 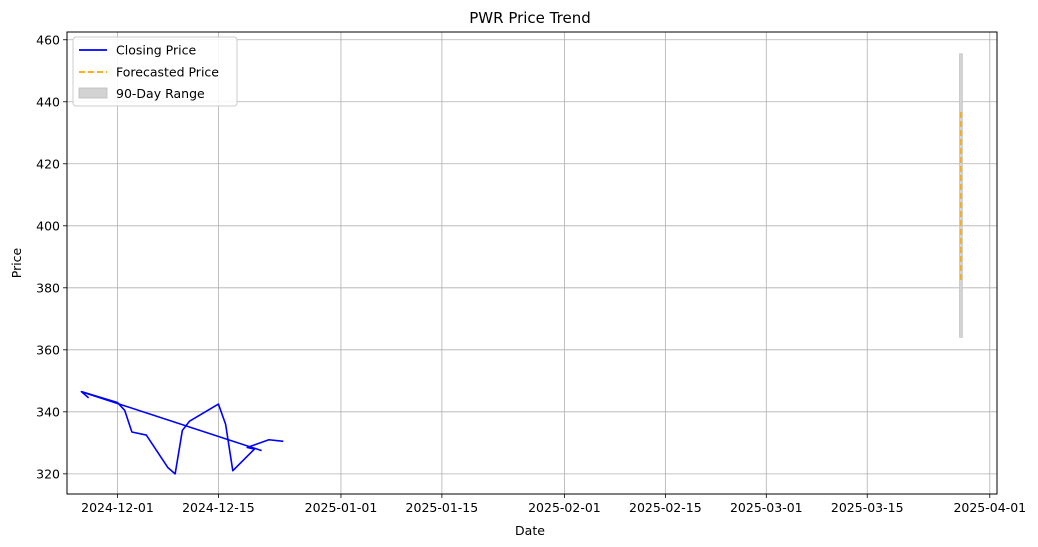 What do you see at coordinates (564, 507) in the screenshot?
I see `x-tick-label: 2025-02-01` at bounding box center [564, 507].